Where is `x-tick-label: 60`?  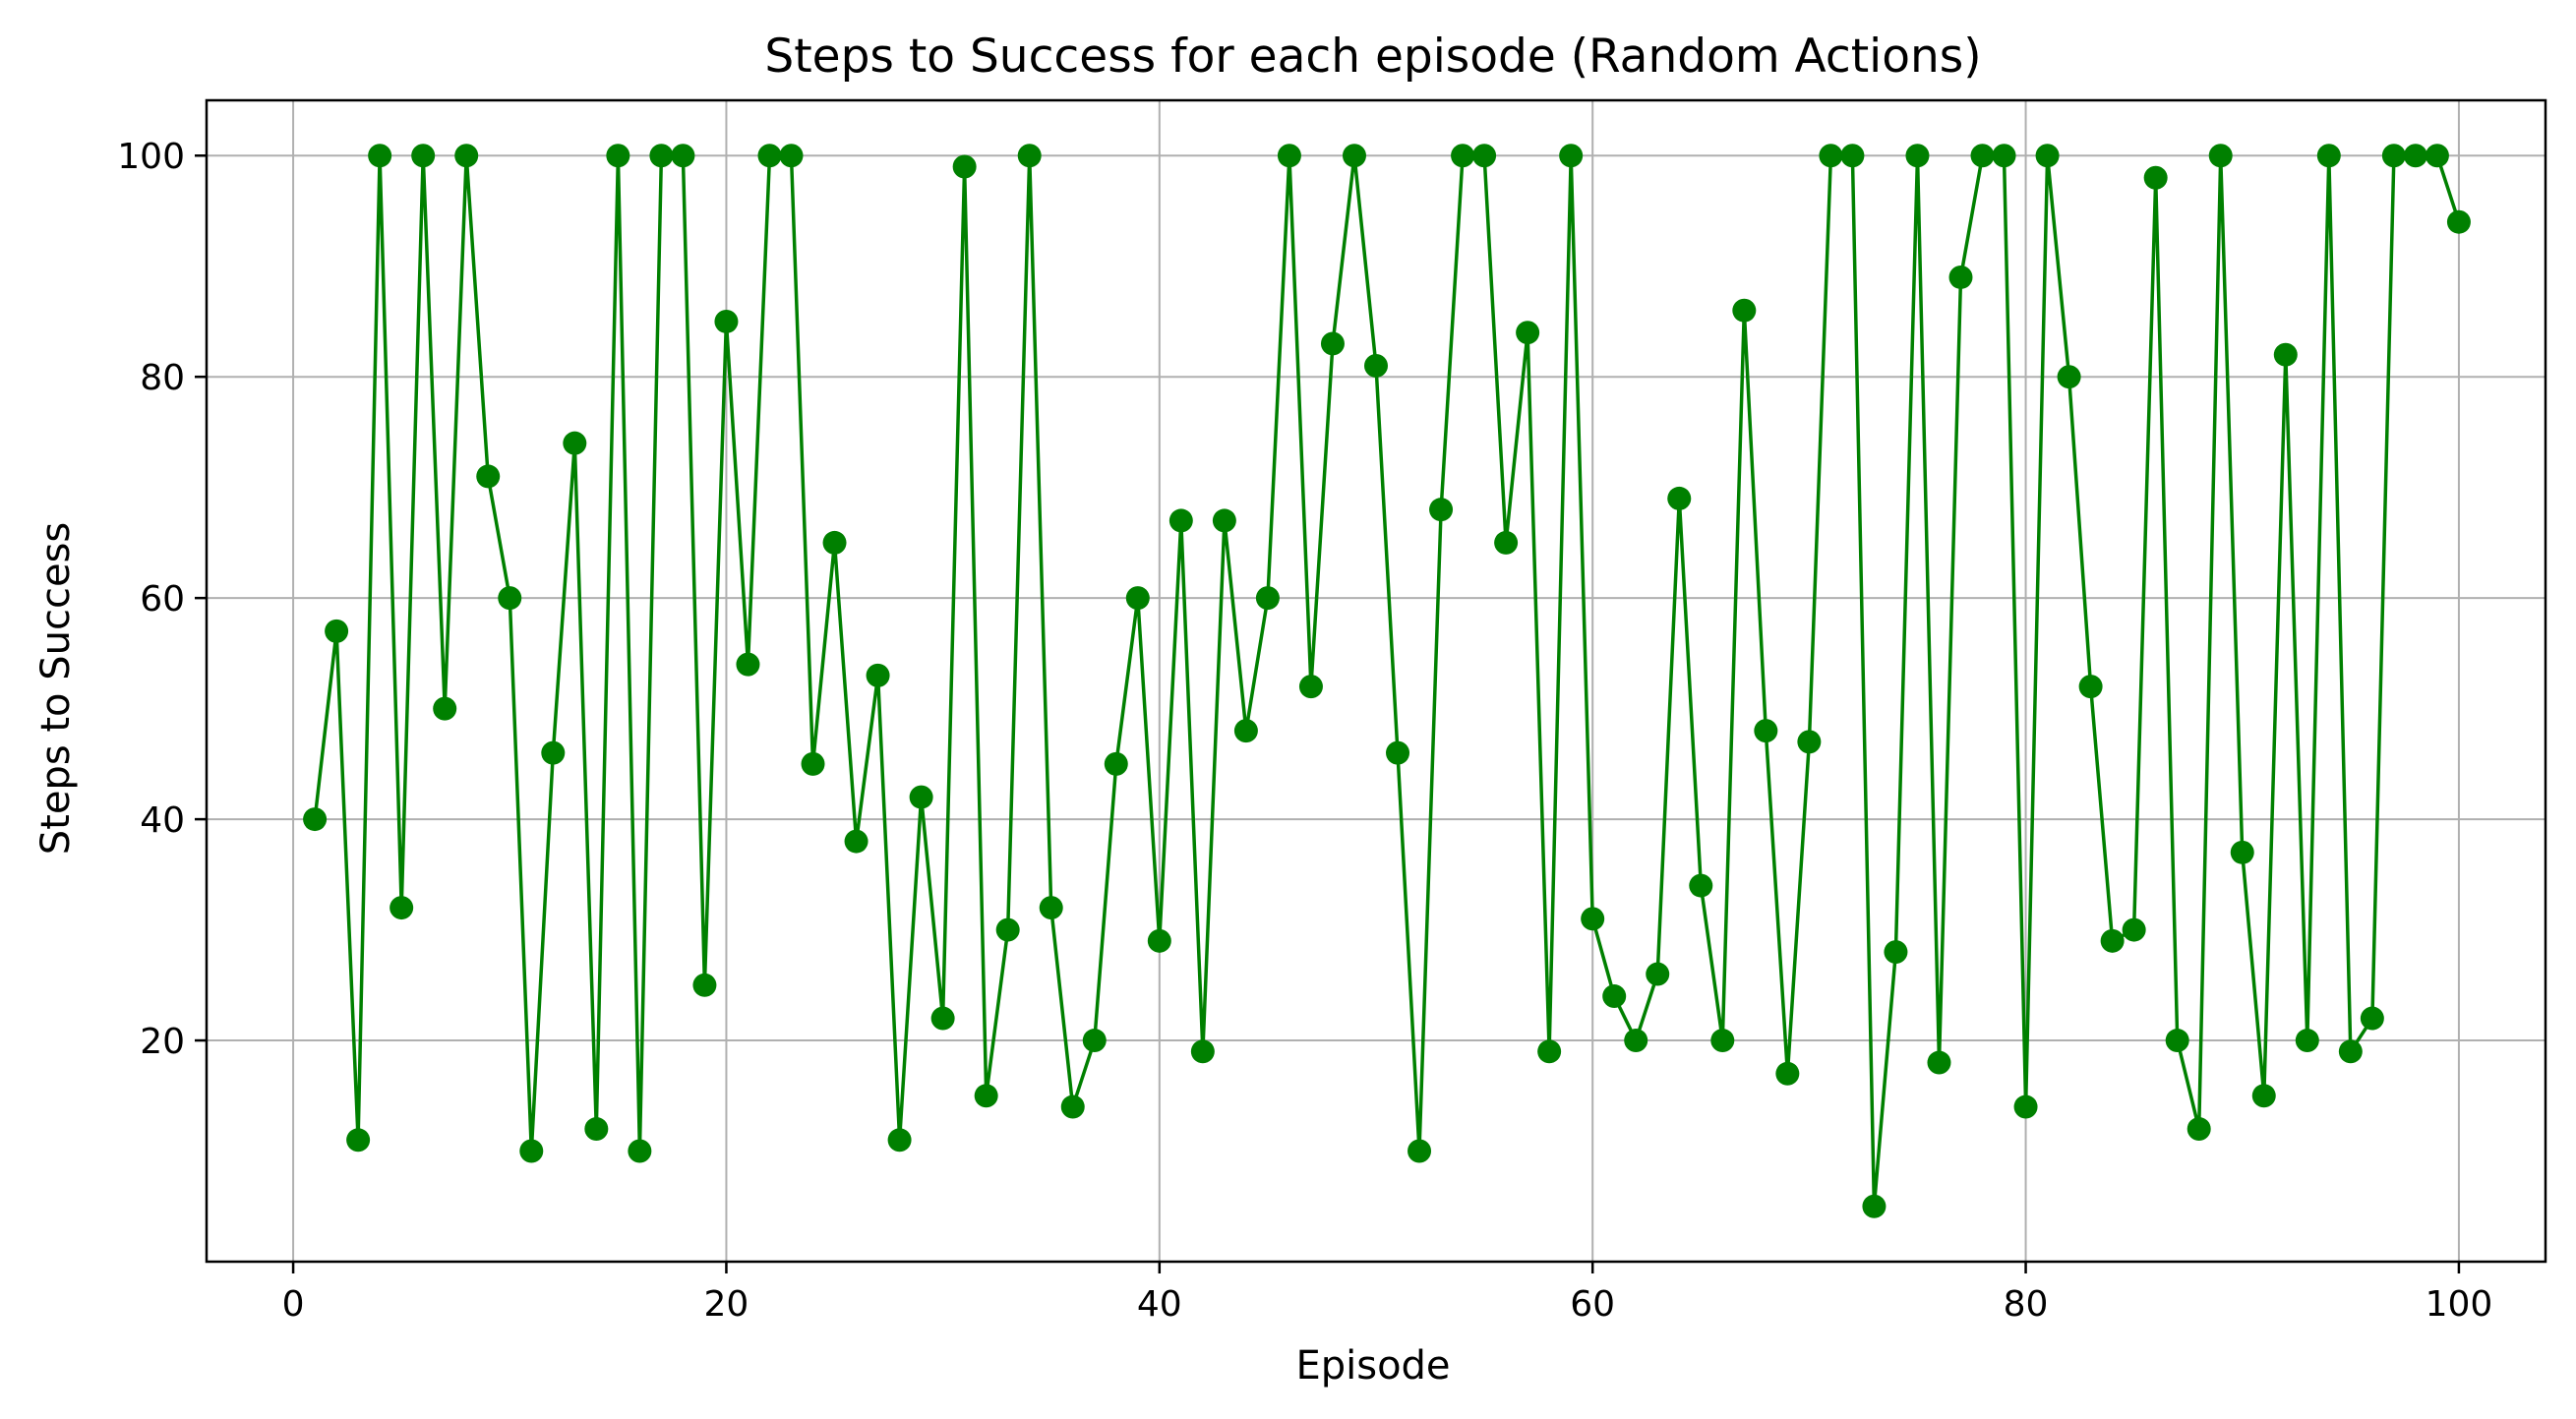
x-tick-label: 60 is located at coordinates (1592, 1304).